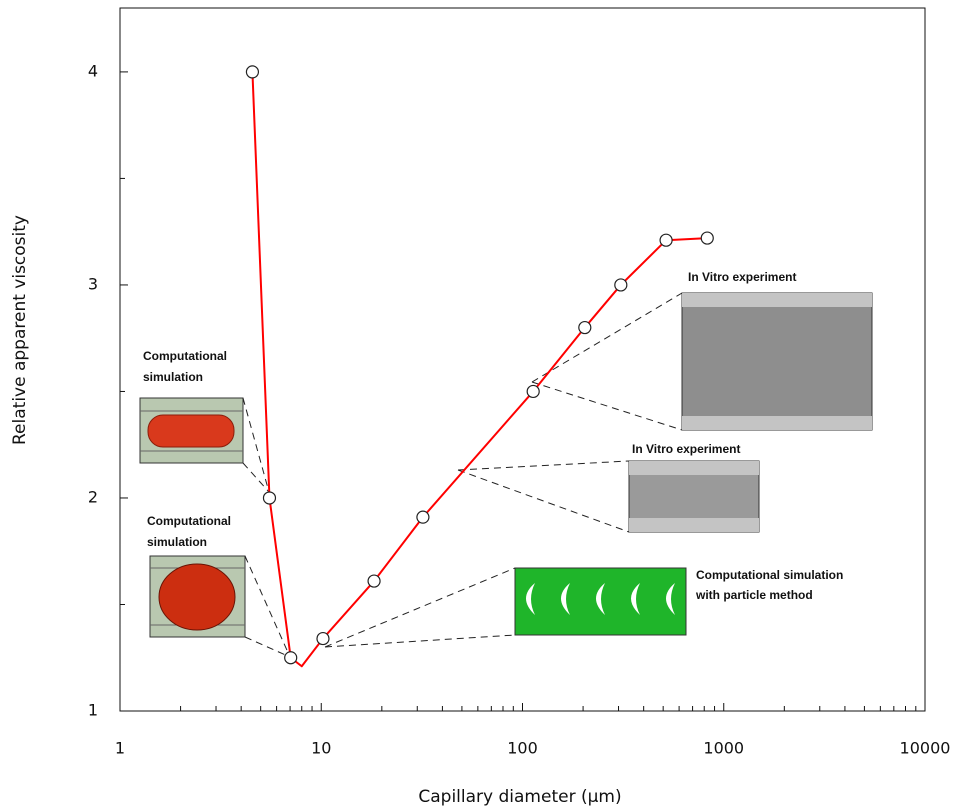 The width and height of the screenshot is (958, 810). I want to click on annotation: Computational simulation, so click(769, 575).